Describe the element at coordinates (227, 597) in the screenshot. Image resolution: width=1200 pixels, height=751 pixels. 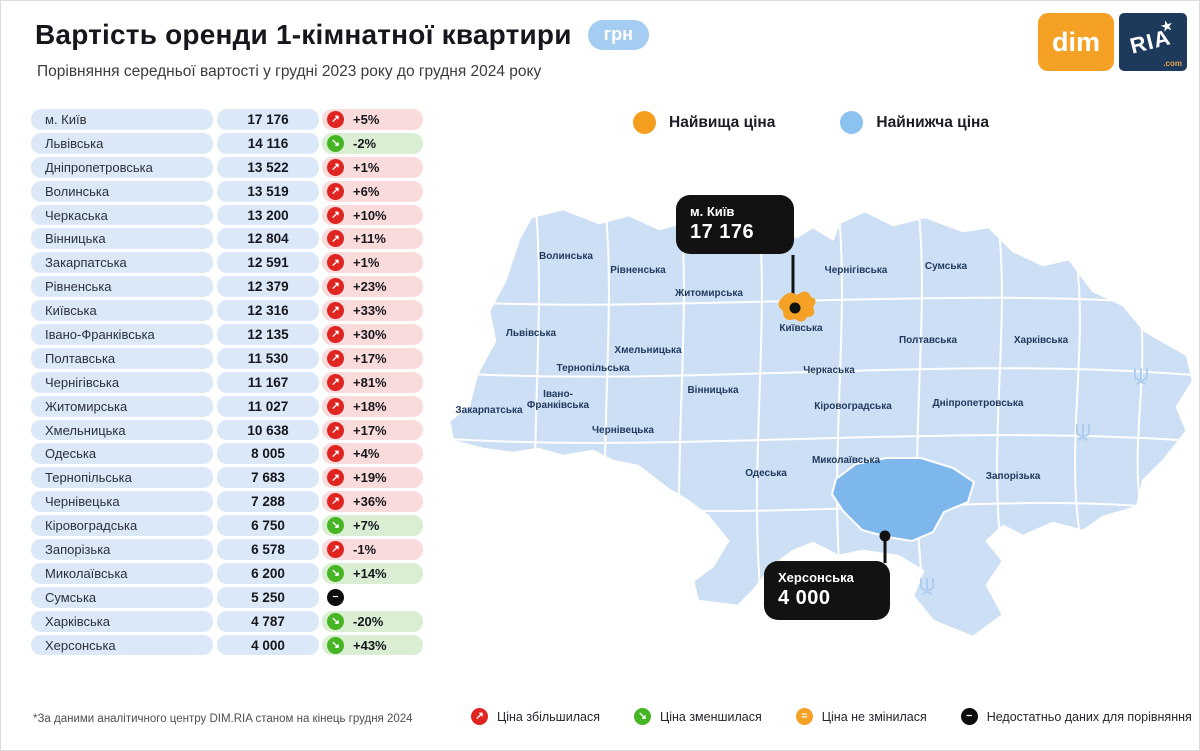
I see `table-row: Сумська 5 250 −` at that location.